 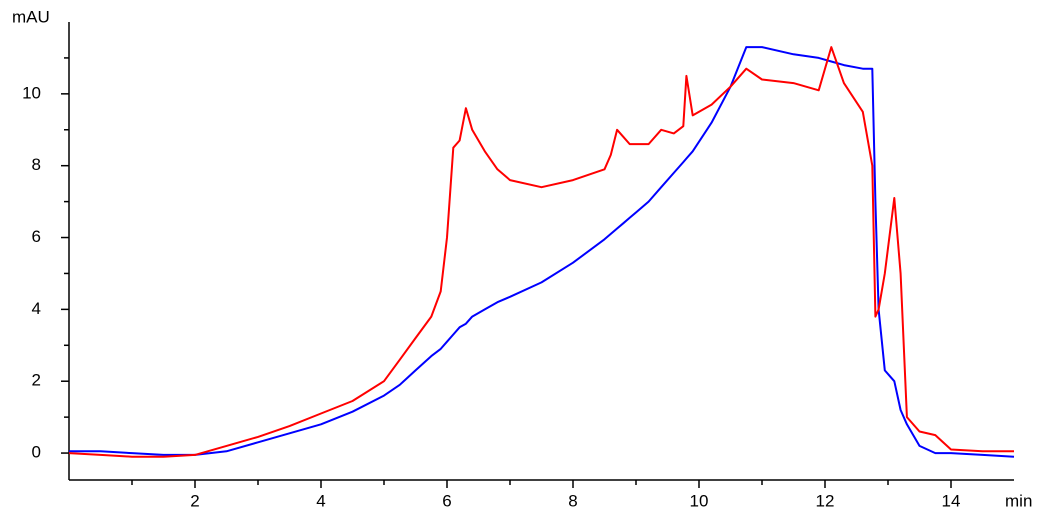 I want to click on x-axis-label: min, so click(x=1018, y=500).